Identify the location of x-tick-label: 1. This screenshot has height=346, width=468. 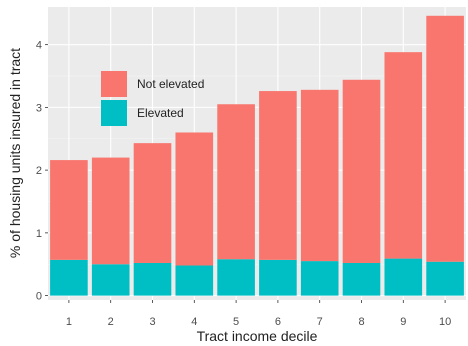
(69, 322).